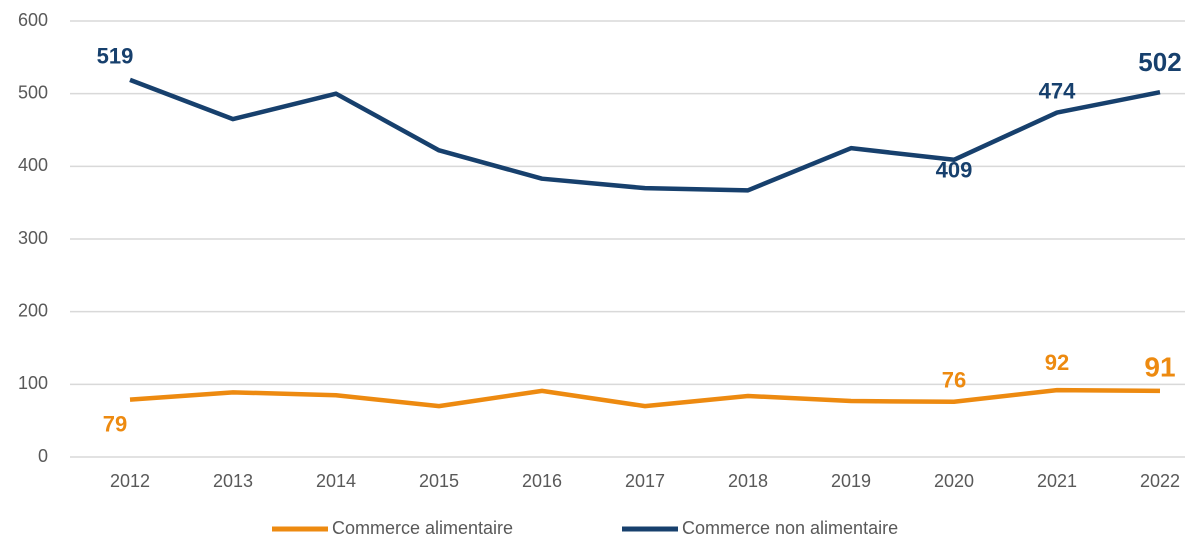 The height and width of the screenshot is (541, 1201). Describe the element at coordinates (33, 20) in the screenshot. I see `y-tick-label: 600` at that location.